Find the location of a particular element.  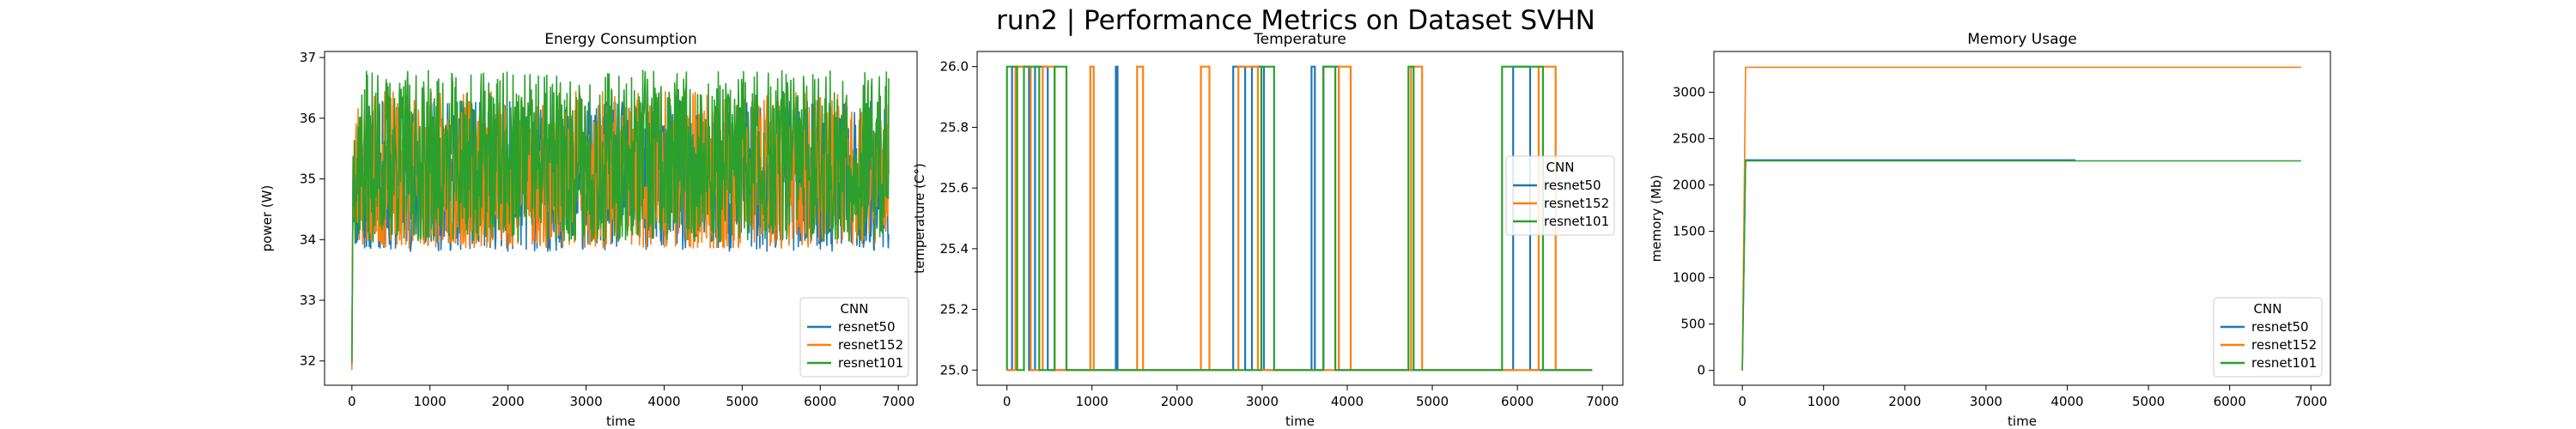

y-tick-label: 25.6 is located at coordinates (954, 188).